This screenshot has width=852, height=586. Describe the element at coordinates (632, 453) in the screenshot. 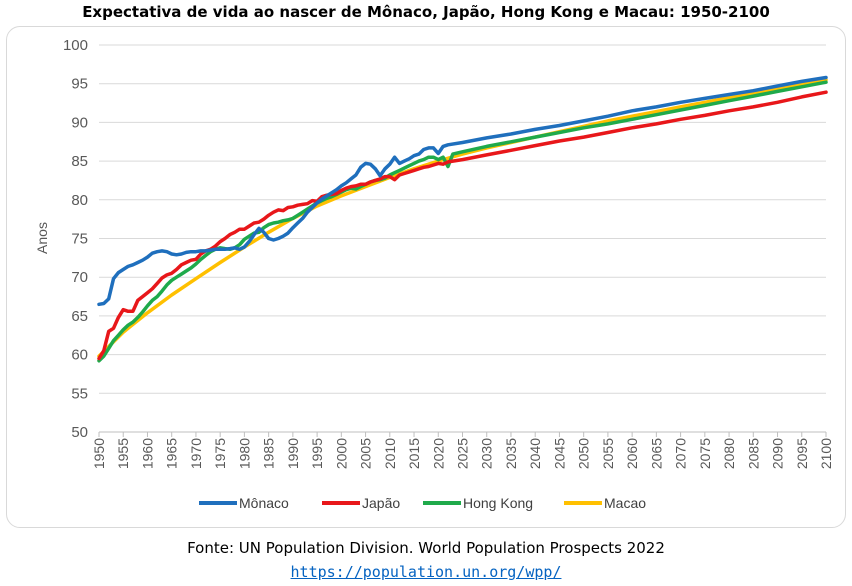

I see `x-tick-label: 2060` at that location.